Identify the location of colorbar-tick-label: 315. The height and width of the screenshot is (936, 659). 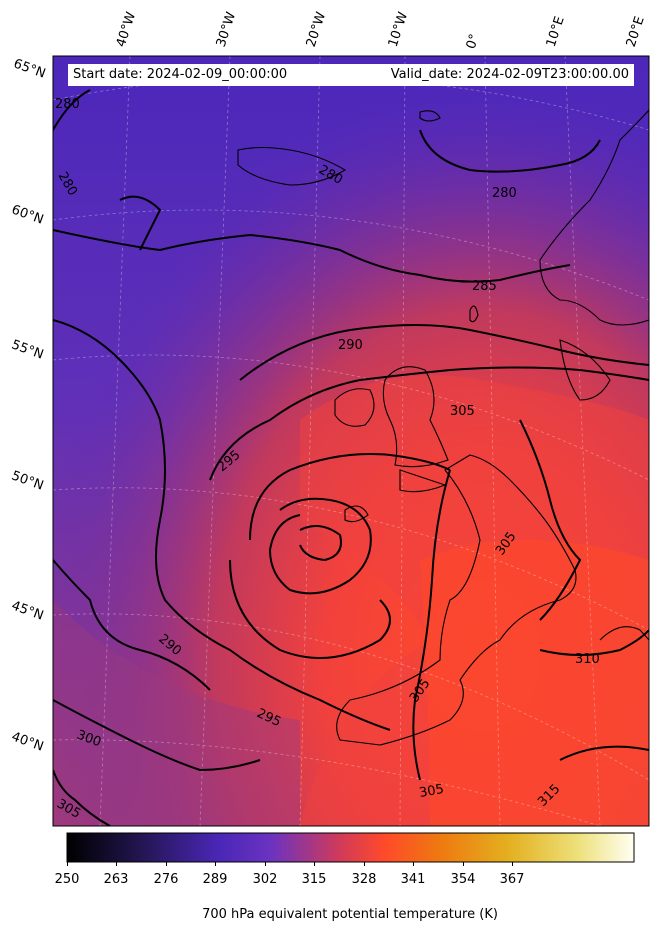
(314, 879).